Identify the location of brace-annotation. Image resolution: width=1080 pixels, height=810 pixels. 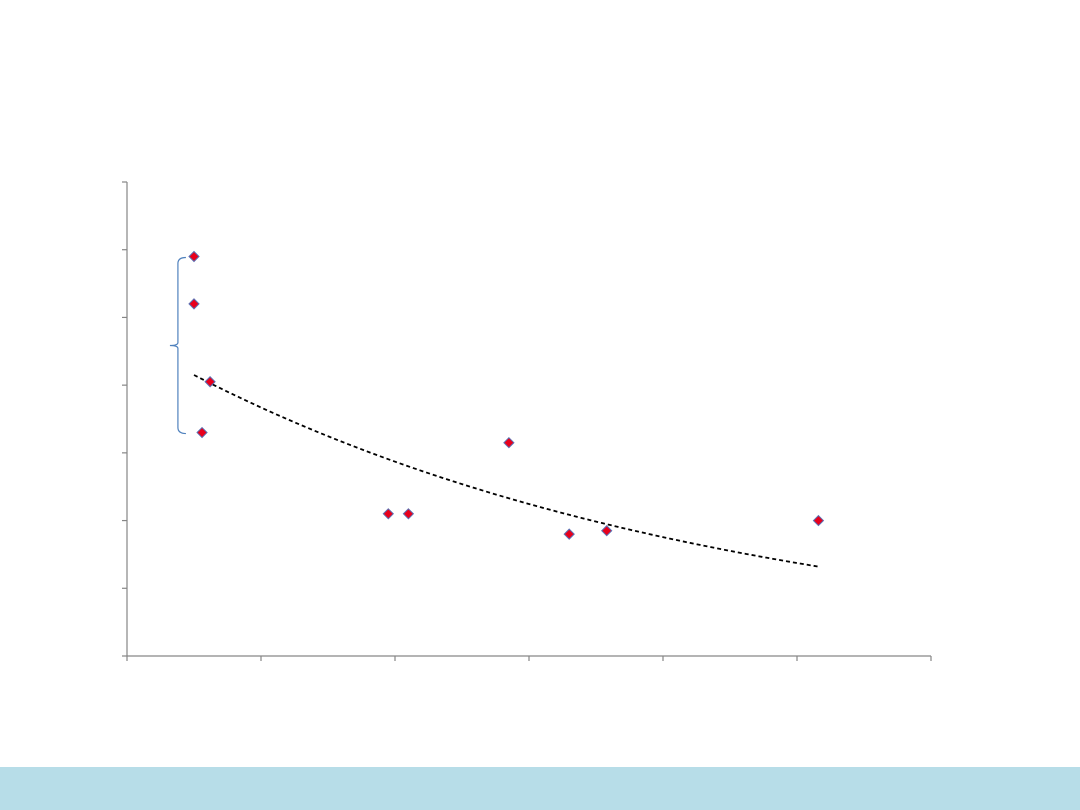
(177, 345).